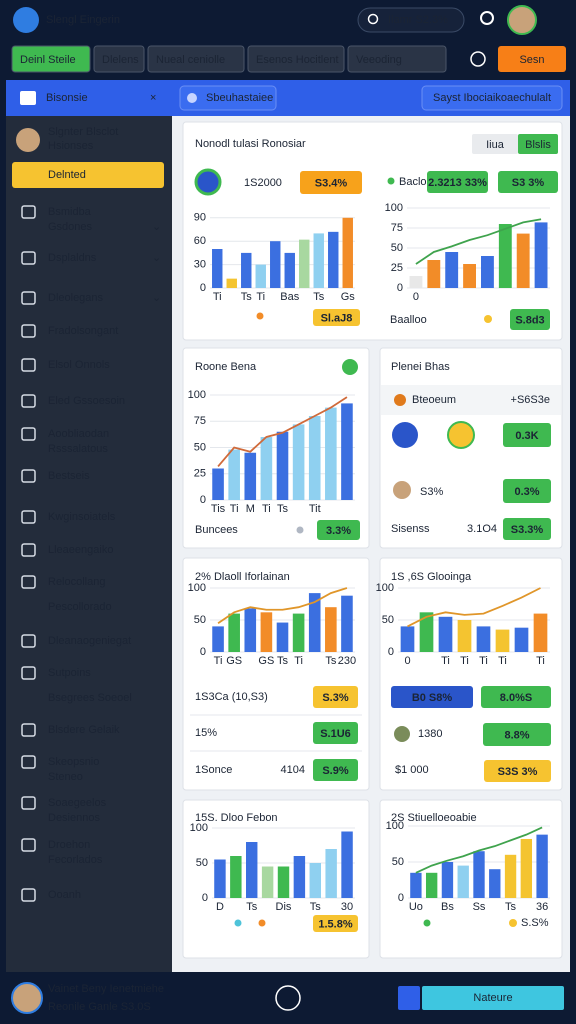  Describe the element at coordinates (532, 59) in the screenshot. I see `action-button` at that location.